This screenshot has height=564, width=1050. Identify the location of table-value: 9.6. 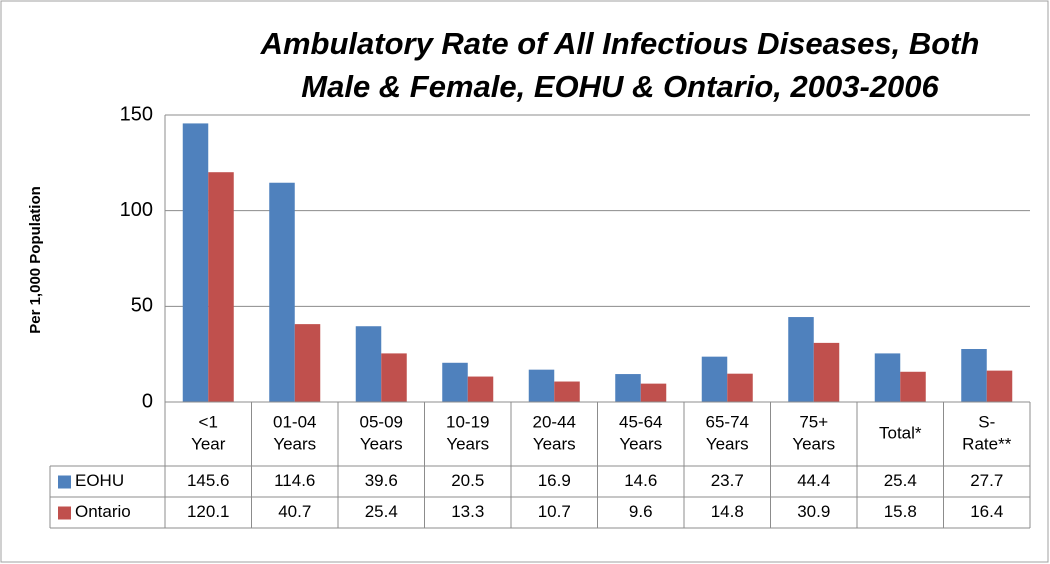
(641, 511).